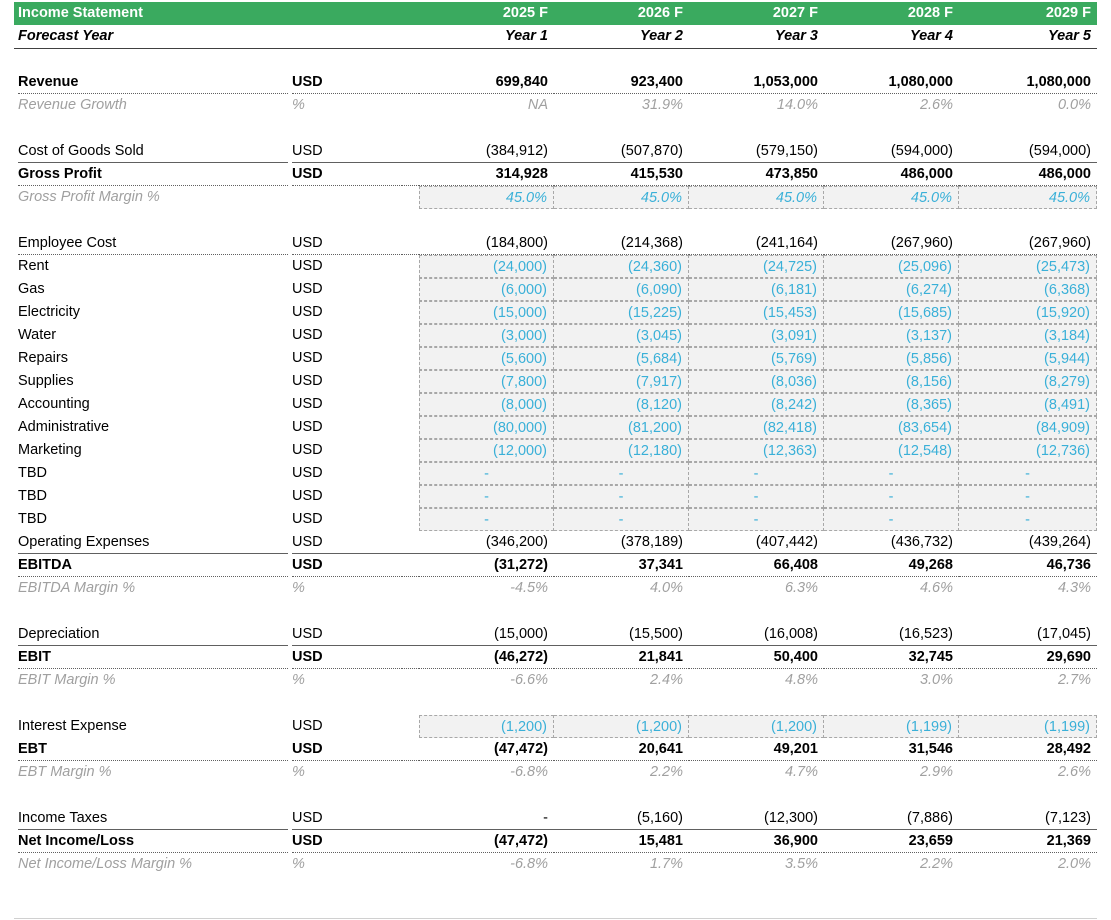 The height and width of the screenshot is (920, 1111). What do you see at coordinates (621, 450) in the screenshot?
I see `value-cell-year-2: (12,180)` at bounding box center [621, 450].